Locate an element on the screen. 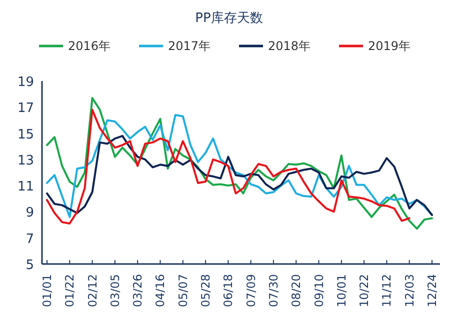  legend-label: 2017年 is located at coordinates (189, 46).